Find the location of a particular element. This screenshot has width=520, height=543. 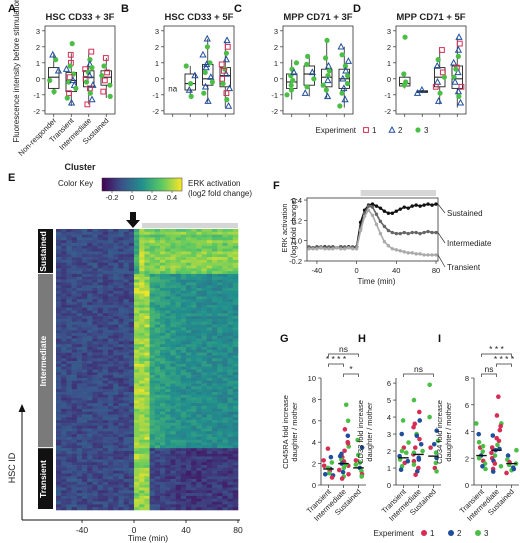

x-tick-label: 80 is located at coordinates (238, 530).